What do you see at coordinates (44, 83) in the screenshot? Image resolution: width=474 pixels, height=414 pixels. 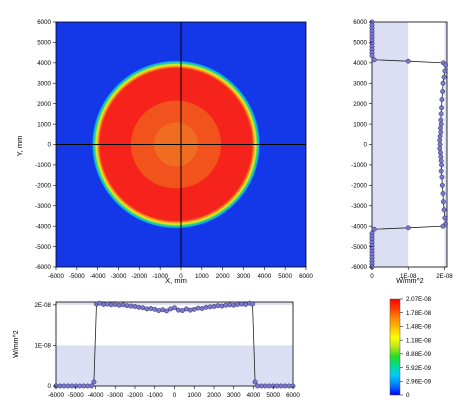 I see `heatmap-y-tick-label: 3000` at bounding box center [44, 83].